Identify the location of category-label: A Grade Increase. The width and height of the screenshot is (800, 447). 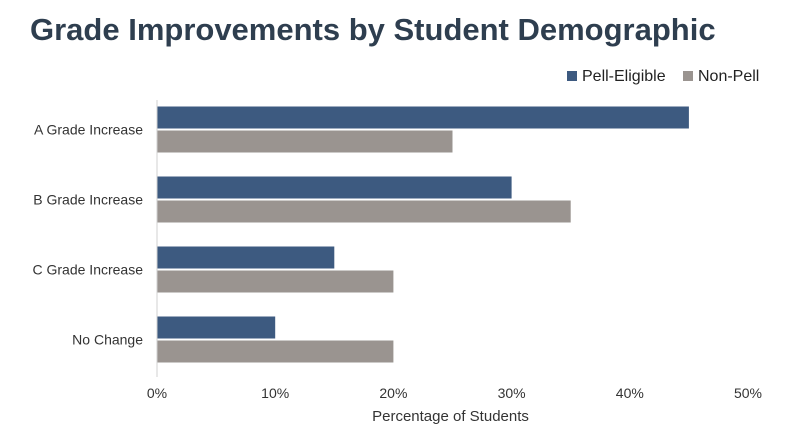
(88, 130).